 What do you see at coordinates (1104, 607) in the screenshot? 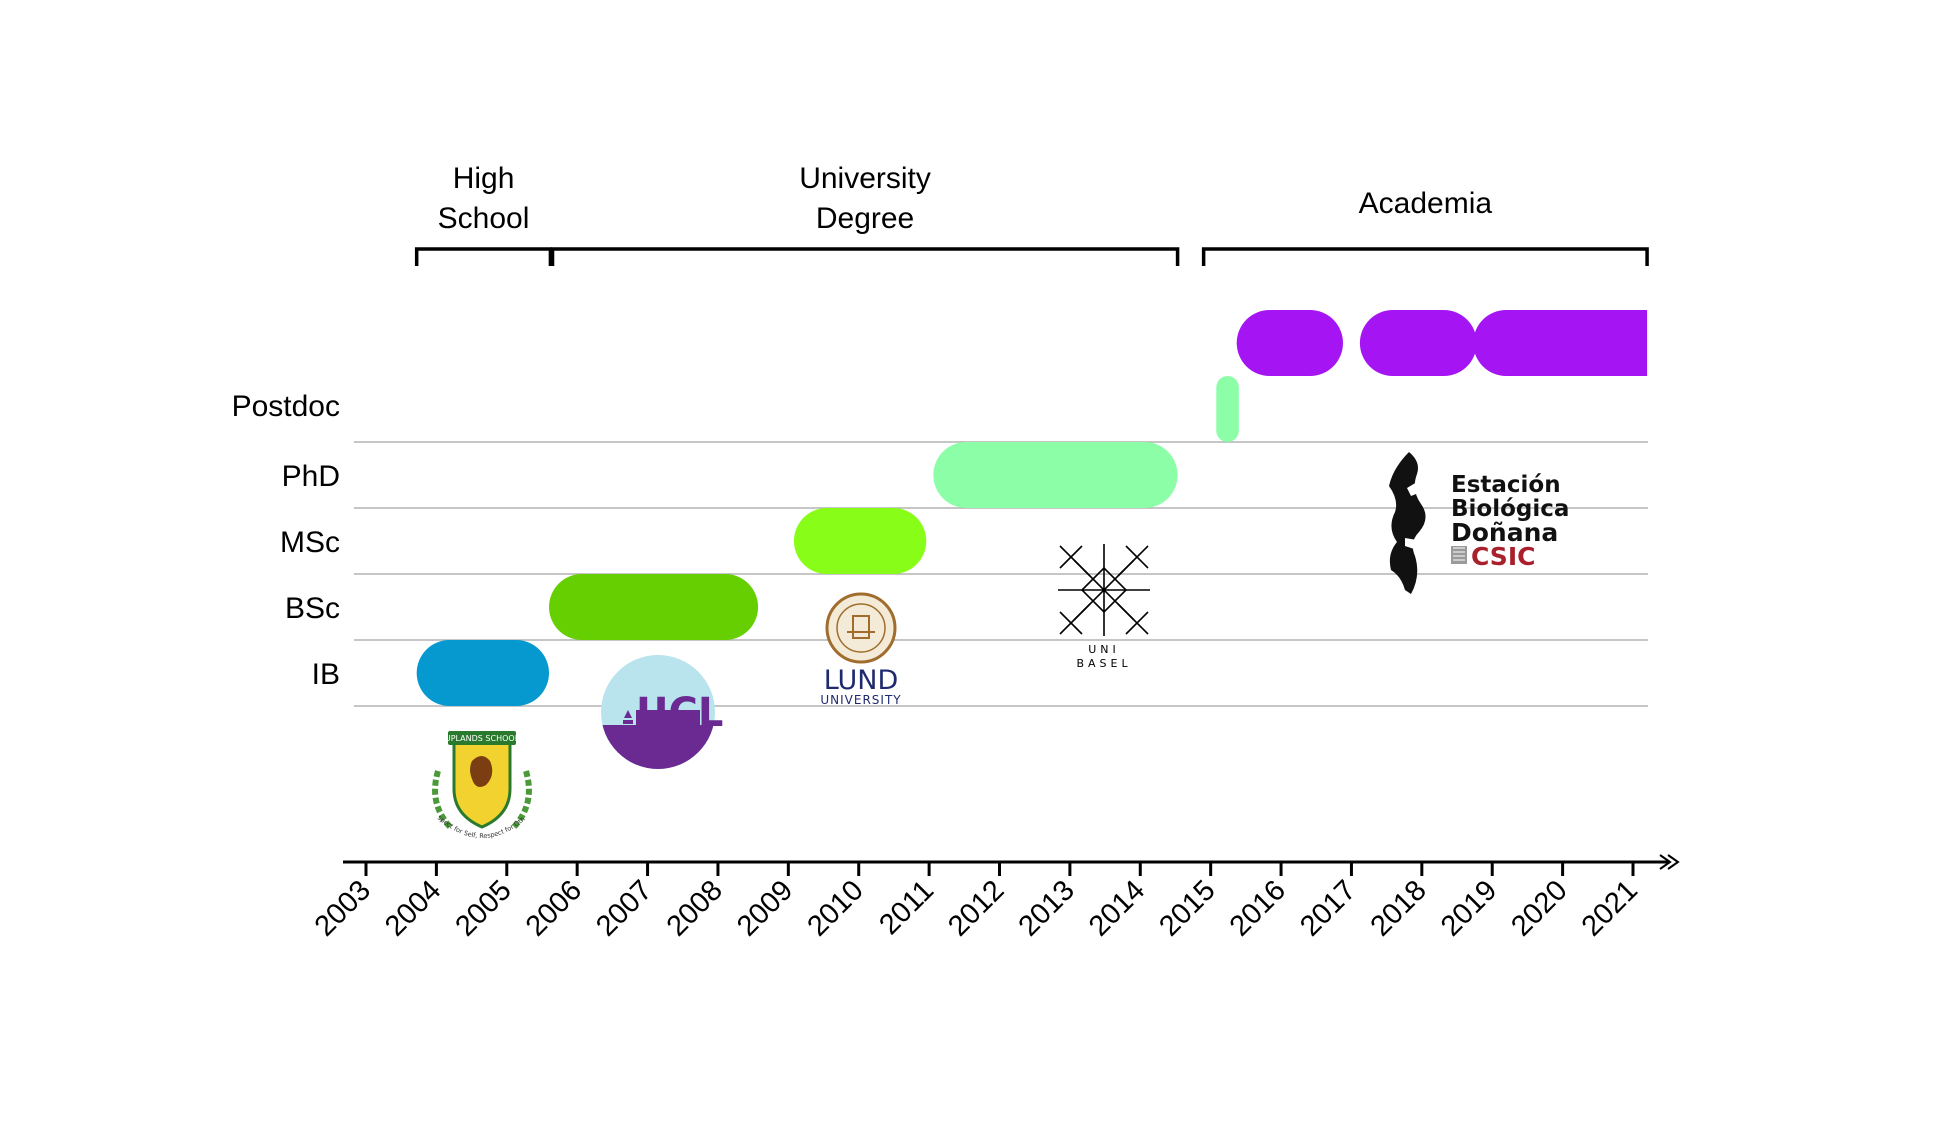
I see `uni-basel-logo: UNI BASEL` at bounding box center [1104, 607].